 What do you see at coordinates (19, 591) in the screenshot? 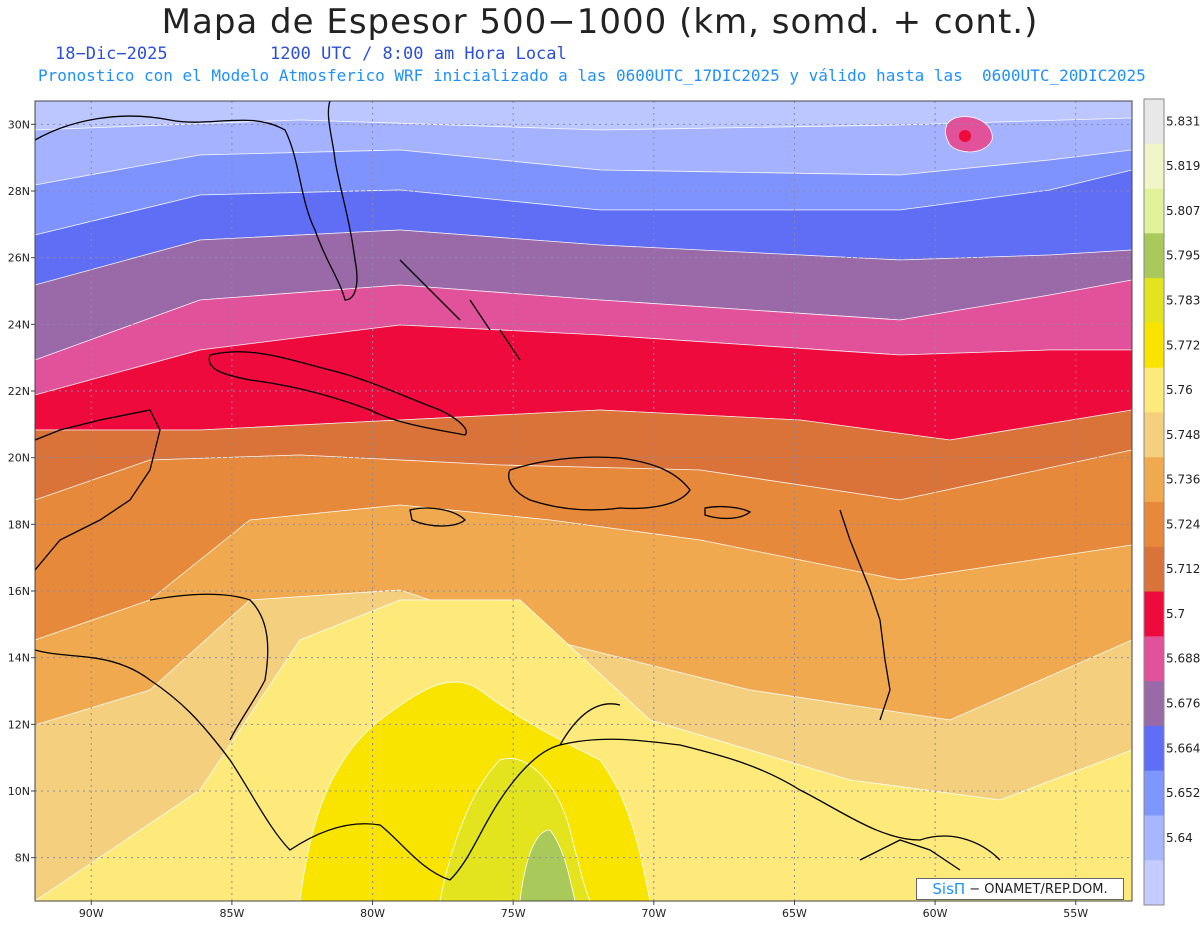
I see `lat-label: 16N` at bounding box center [19, 591].